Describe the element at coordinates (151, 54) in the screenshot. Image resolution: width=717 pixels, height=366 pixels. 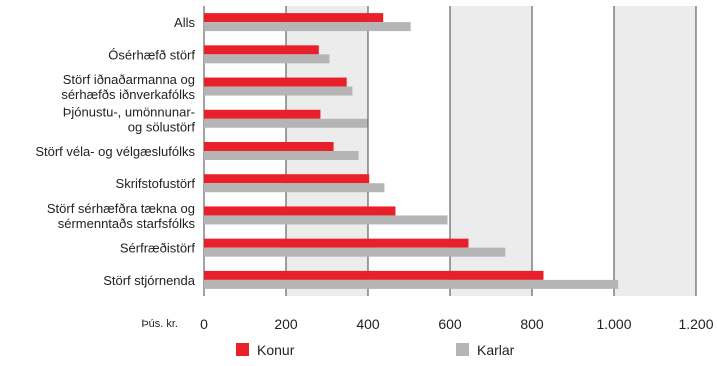
I see `category-label: Ósérhæfð störf` at that location.